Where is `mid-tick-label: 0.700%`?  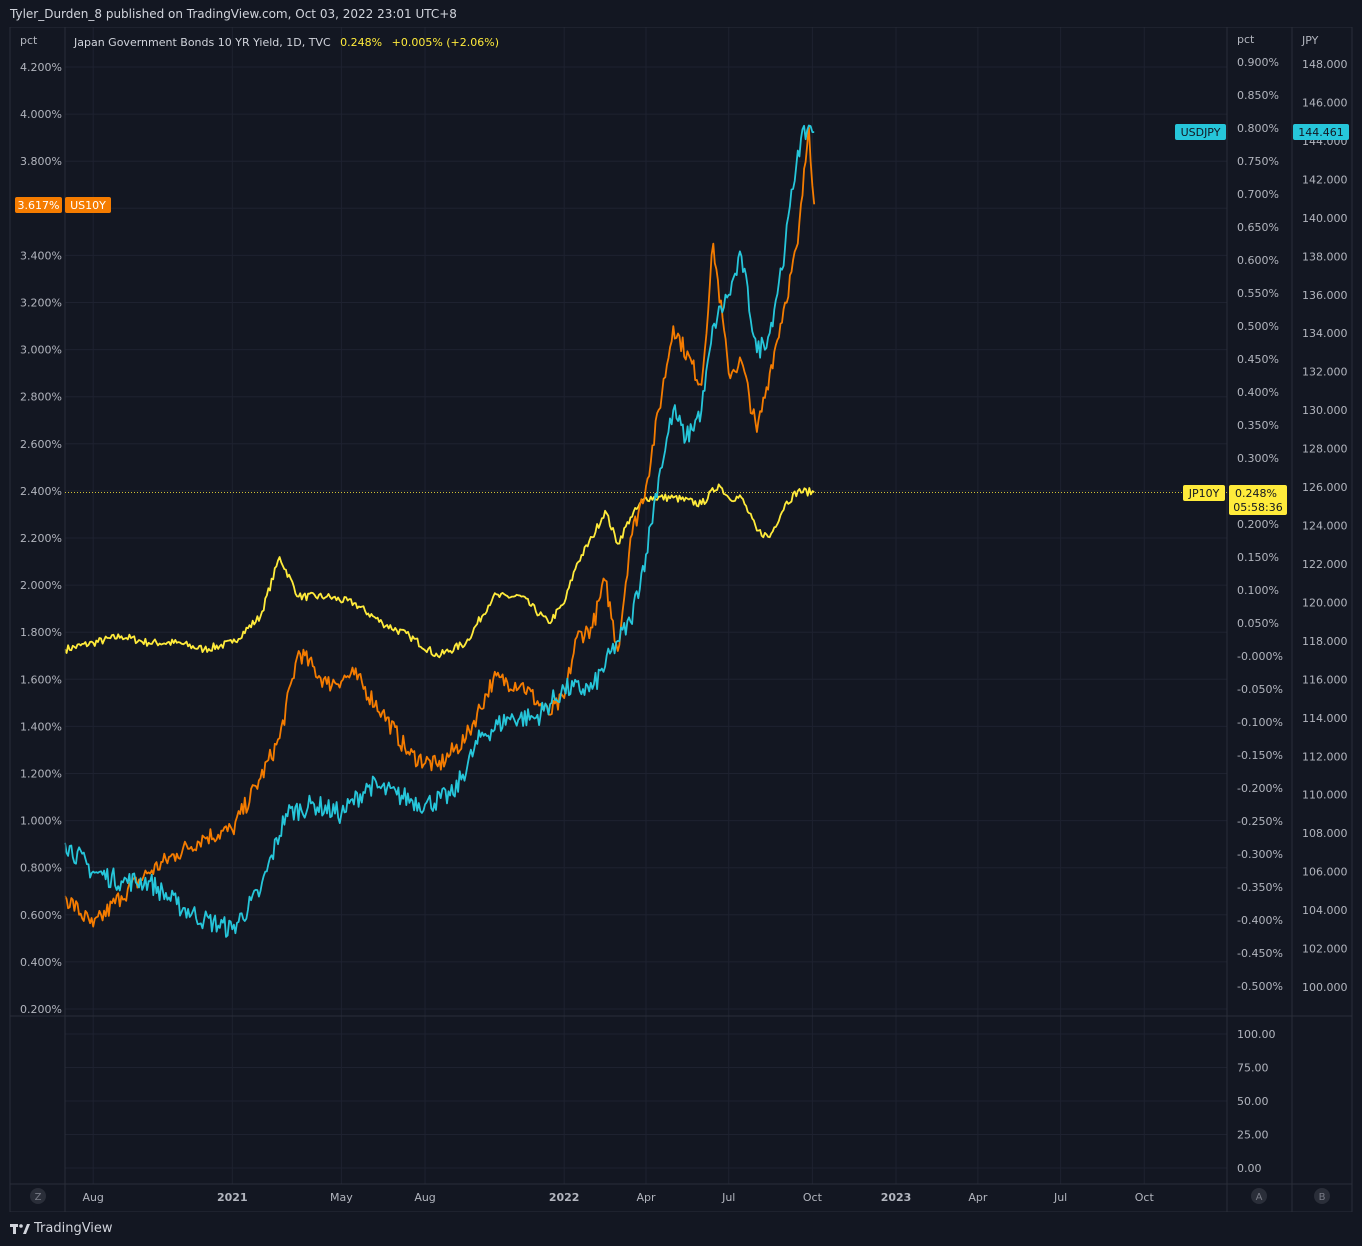
mid-tick-label: 0.700% is located at coordinates (1258, 194).